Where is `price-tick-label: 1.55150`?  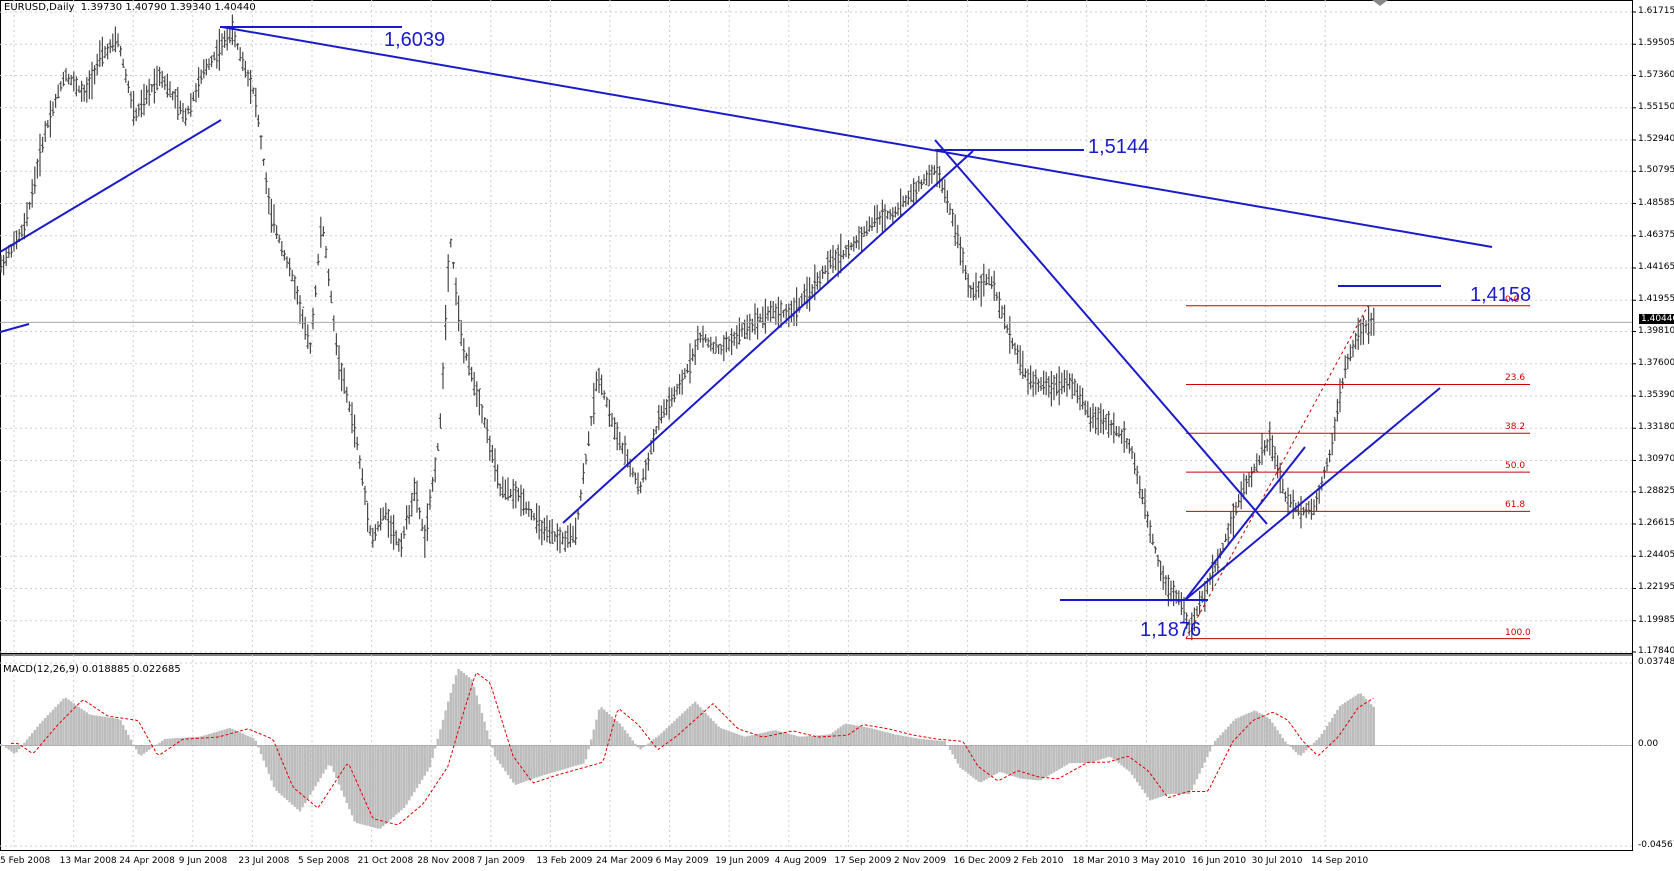
price-tick-label: 1.55150 is located at coordinates (1656, 106).